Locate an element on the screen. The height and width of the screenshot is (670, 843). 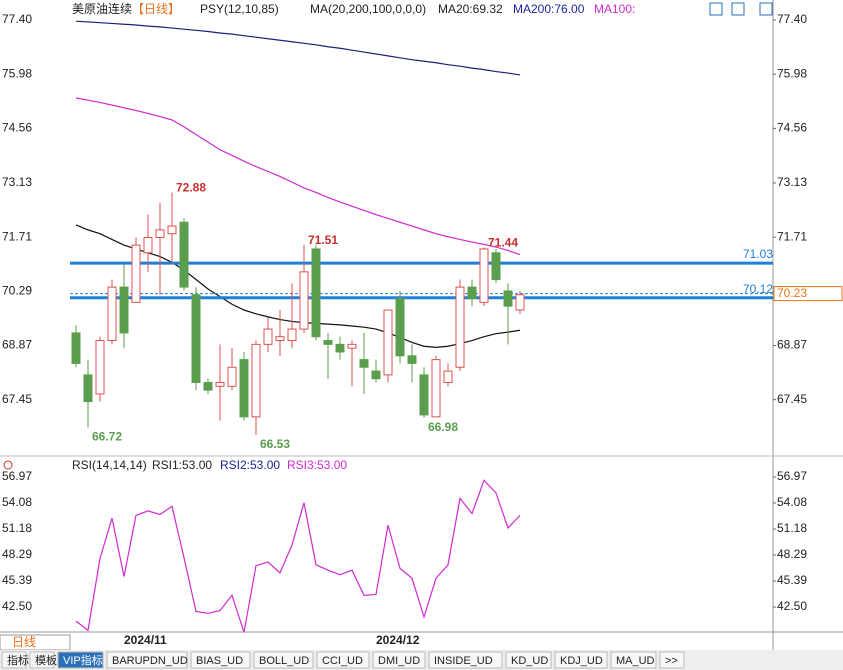
indicator: PSY(12,10,85) is located at coordinates (239, 9).